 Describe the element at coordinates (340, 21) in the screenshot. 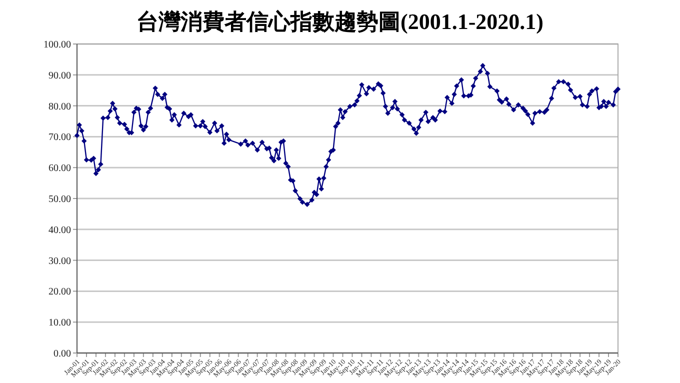

I see `chart-title: 台灣消費者信心指數趨勢圖(2001.1-2020.1)` at that location.